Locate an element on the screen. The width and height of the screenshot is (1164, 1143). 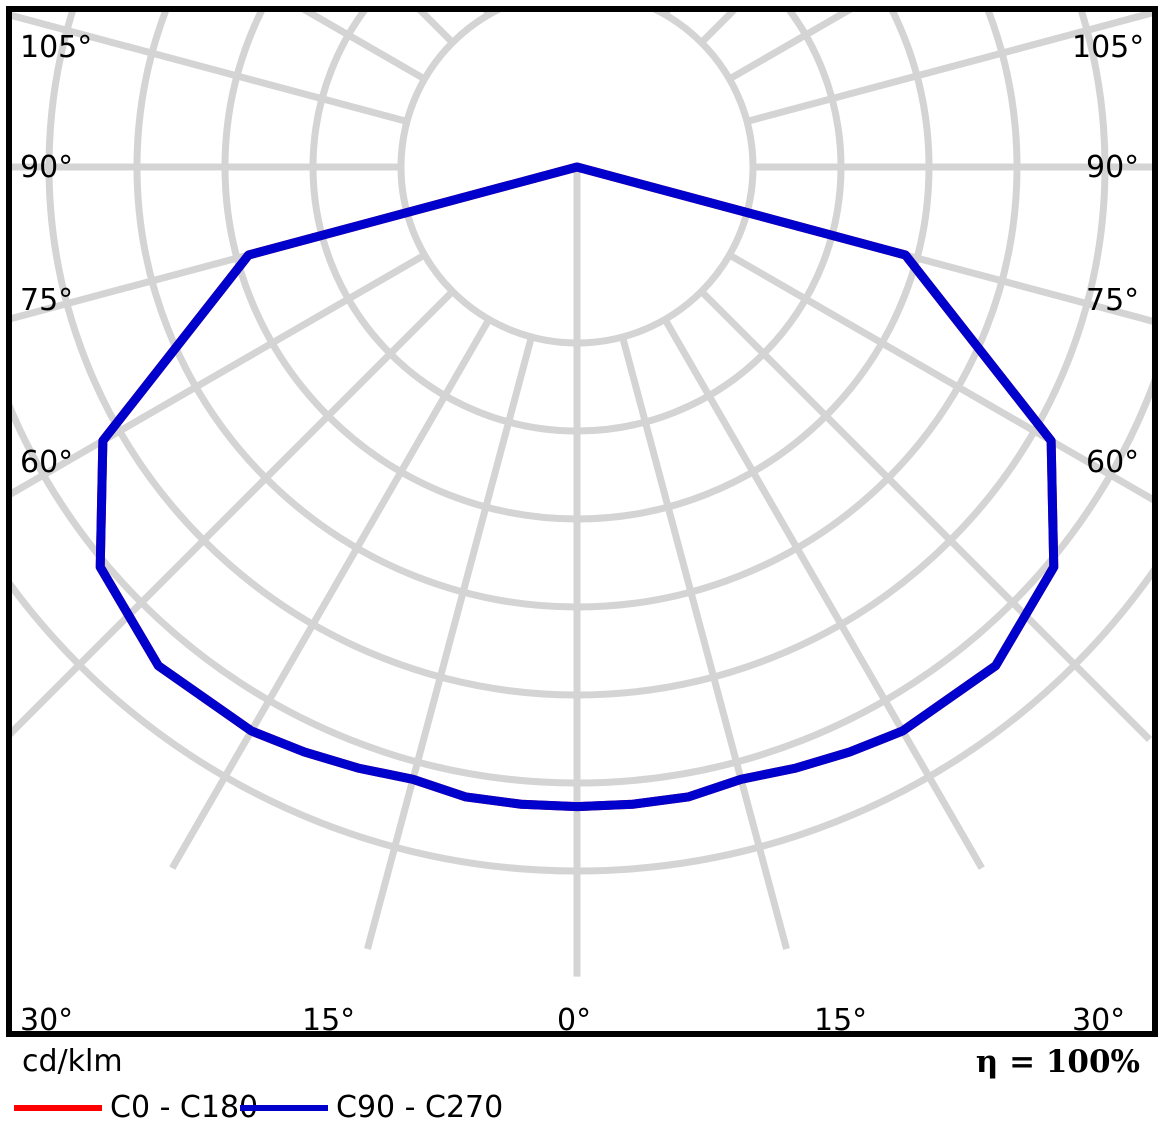
legend-label-c0-c180: C0 - C180 is located at coordinates (184, 1107).